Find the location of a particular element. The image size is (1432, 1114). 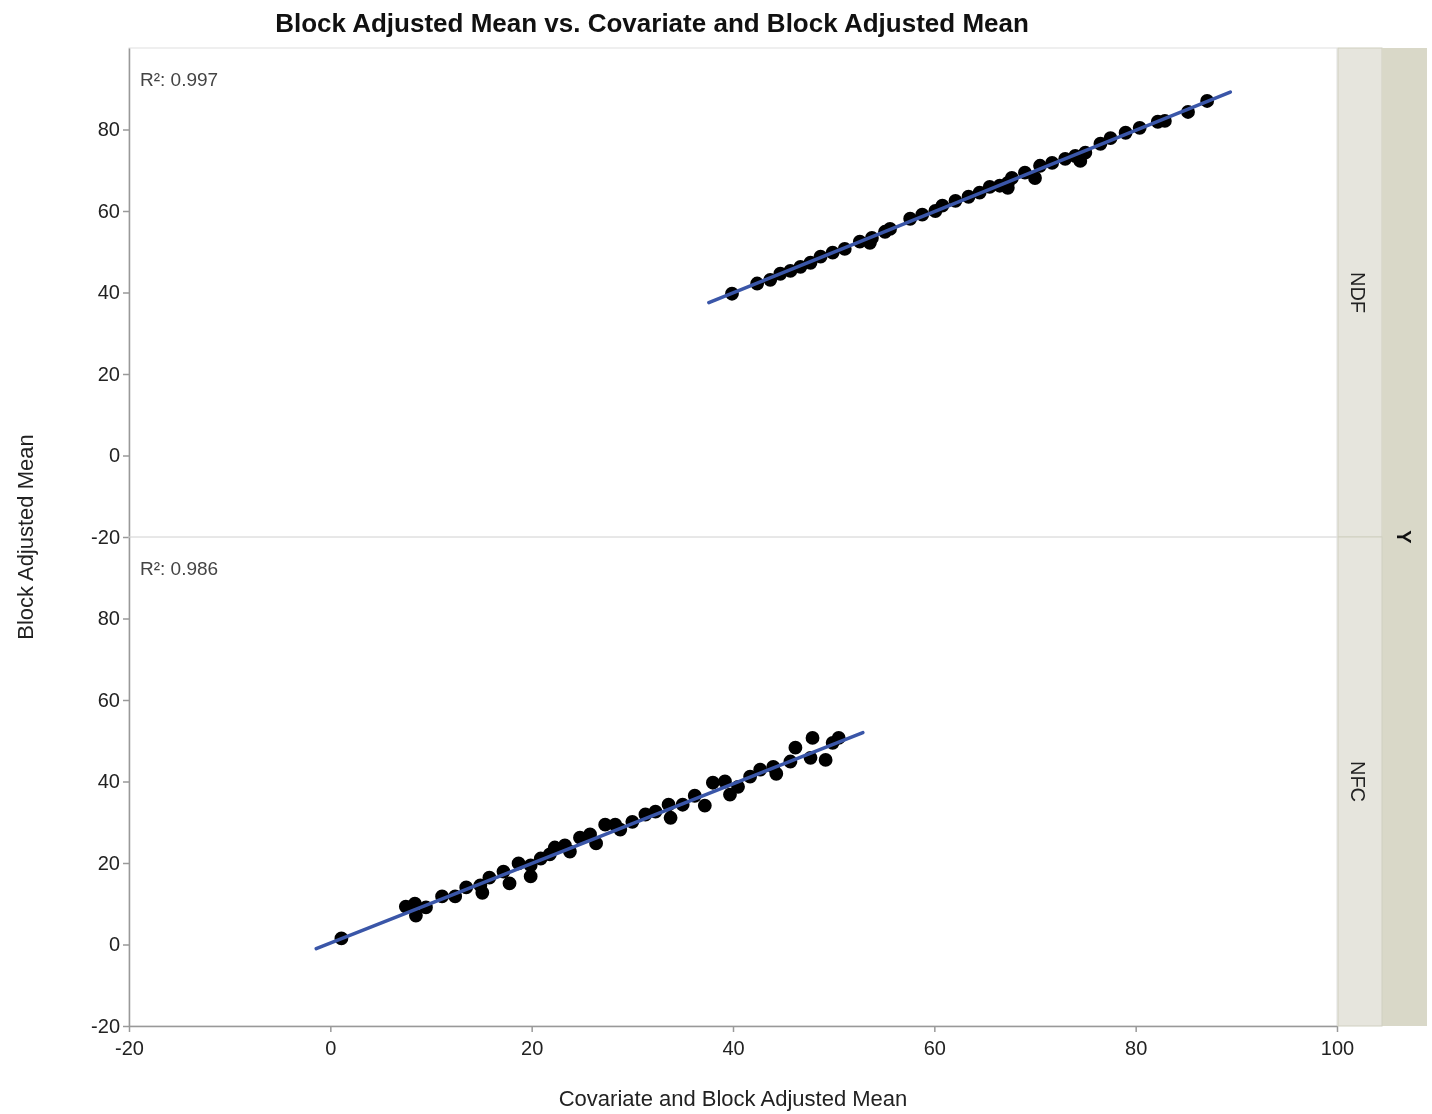

text: NDF is located at coordinates (1358, 292).